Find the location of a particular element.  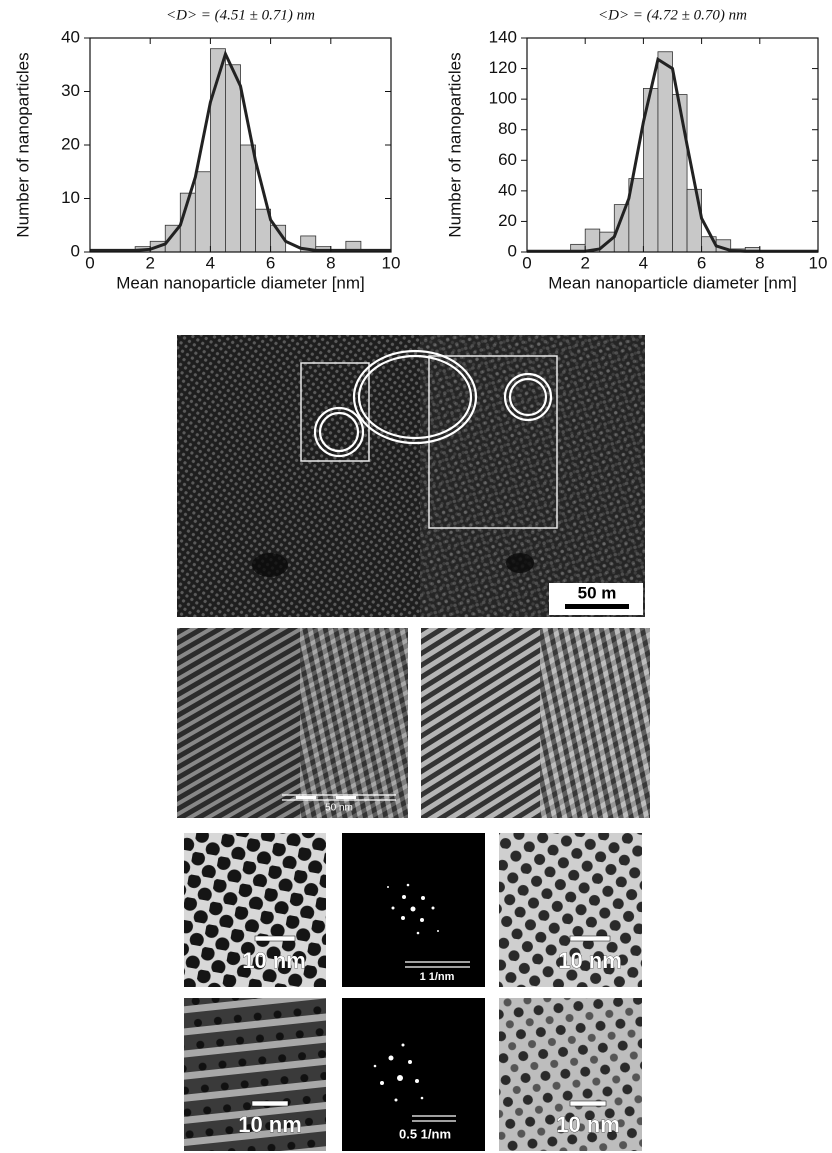

y-tick-label: 10 is located at coordinates (70, 197).